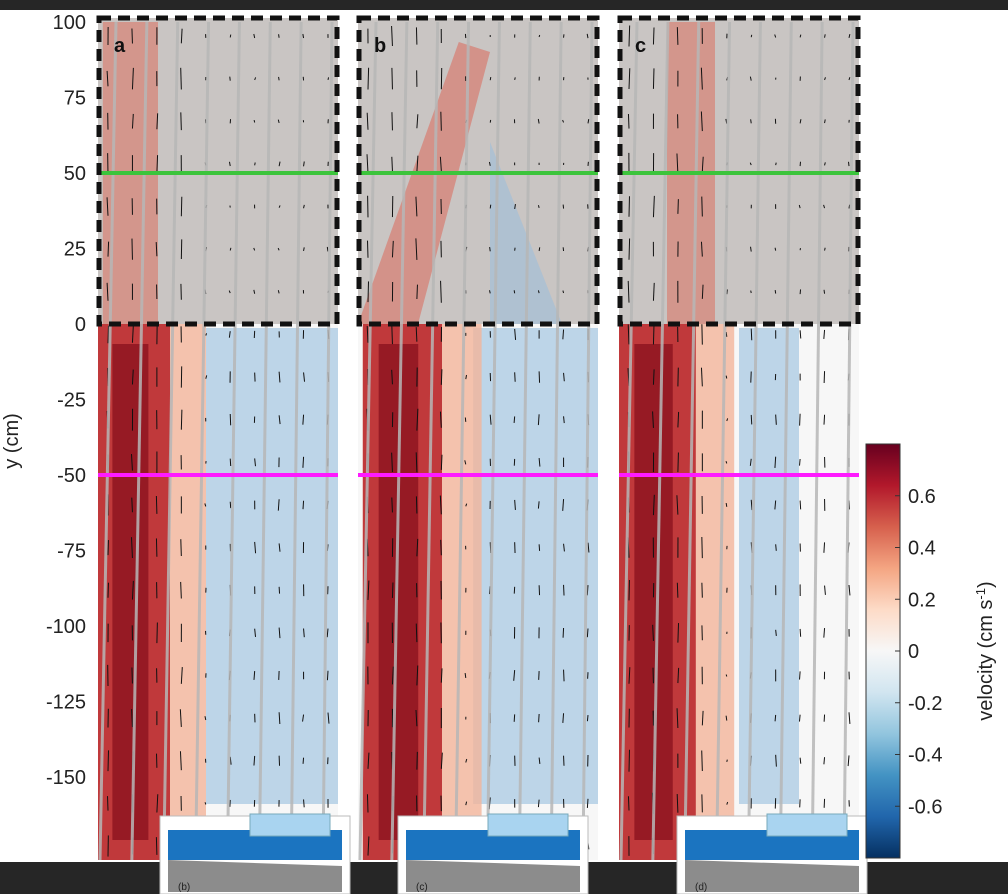 The width and height of the screenshot is (1008, 894). What do you see at coordinates (184, 887) in the screenshot?
I see `inset-label: (b)` at bounding box center [184, 887].